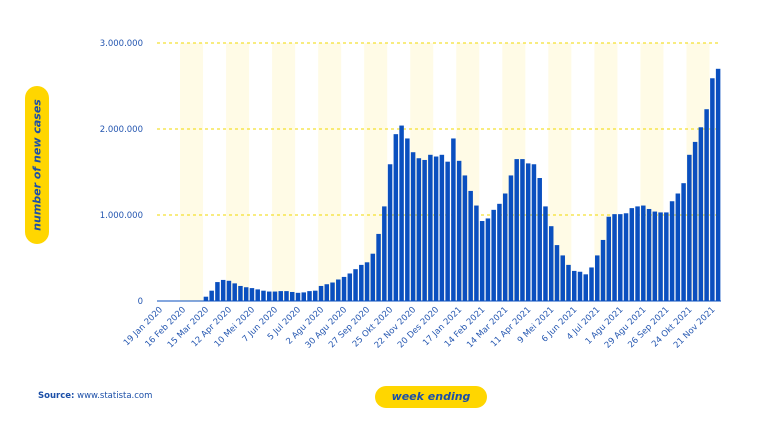 Image resolution: width=768 pixels, height=444 pixels. Describe the element at coordinates (121, 130) in the screenshot. I see `y-tick-label: 2.000.000` at that location.